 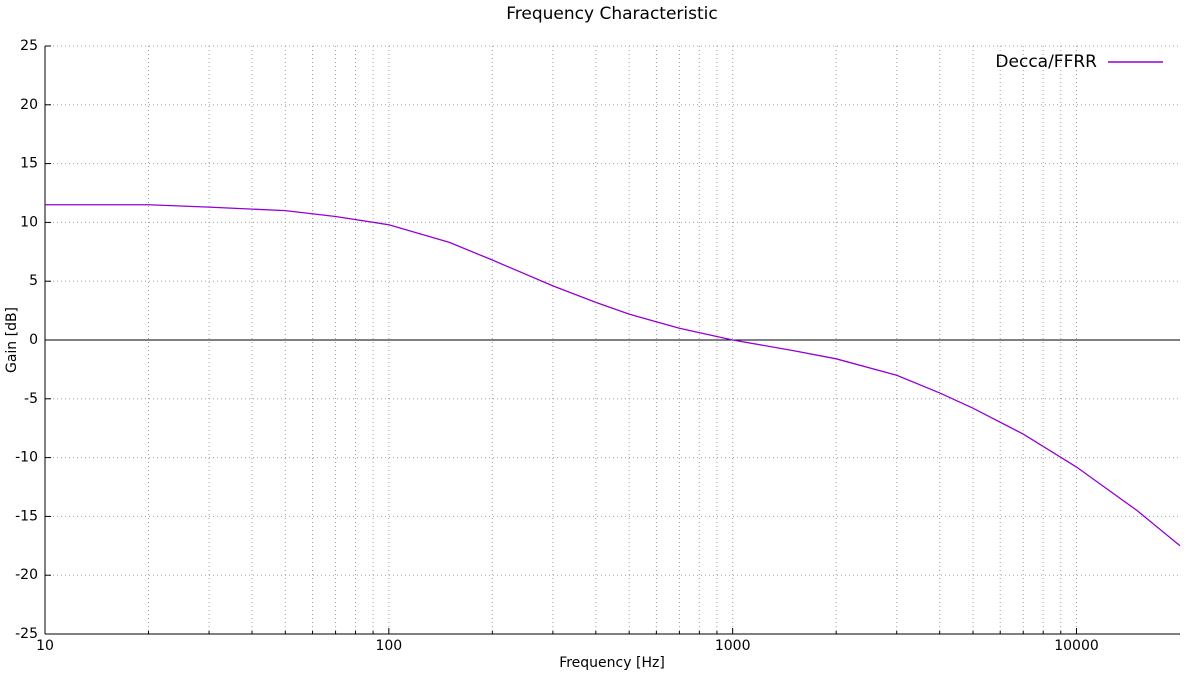 I want to click on x-tick-label: 100, so click(x=388, y=646).